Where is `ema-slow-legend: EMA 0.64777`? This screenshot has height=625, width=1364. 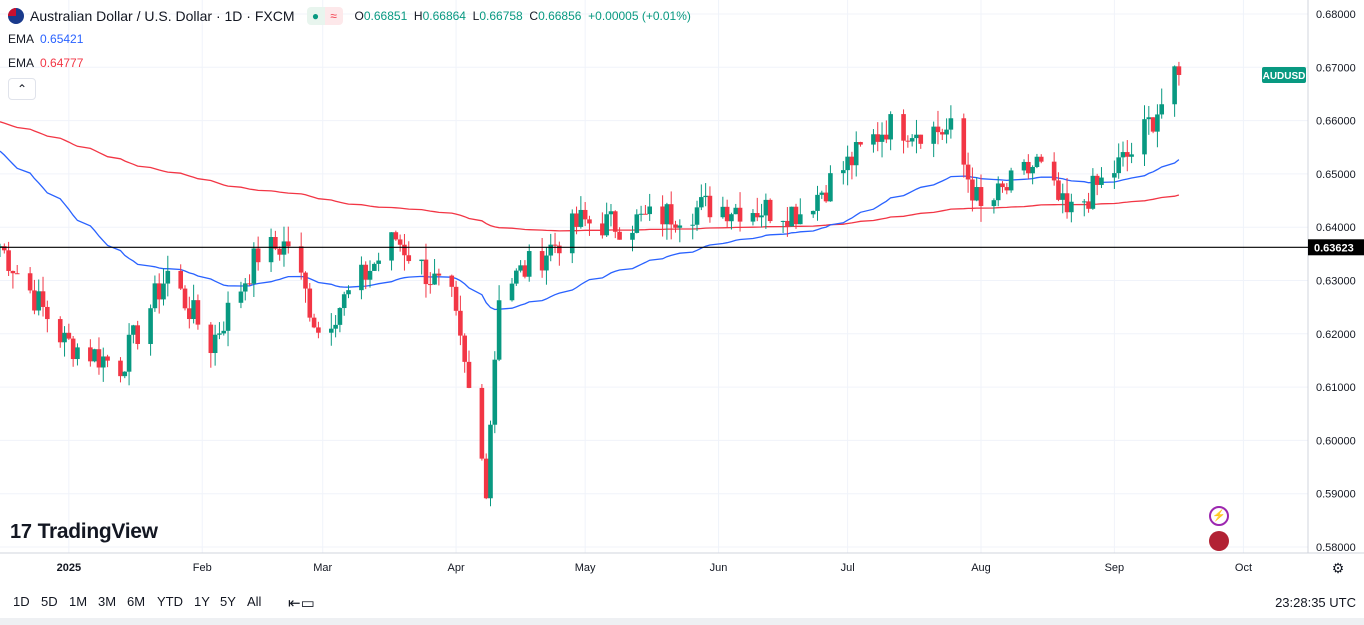
ema-slow-legend: EMA 0.64777 is located at coordinates (46, 63).